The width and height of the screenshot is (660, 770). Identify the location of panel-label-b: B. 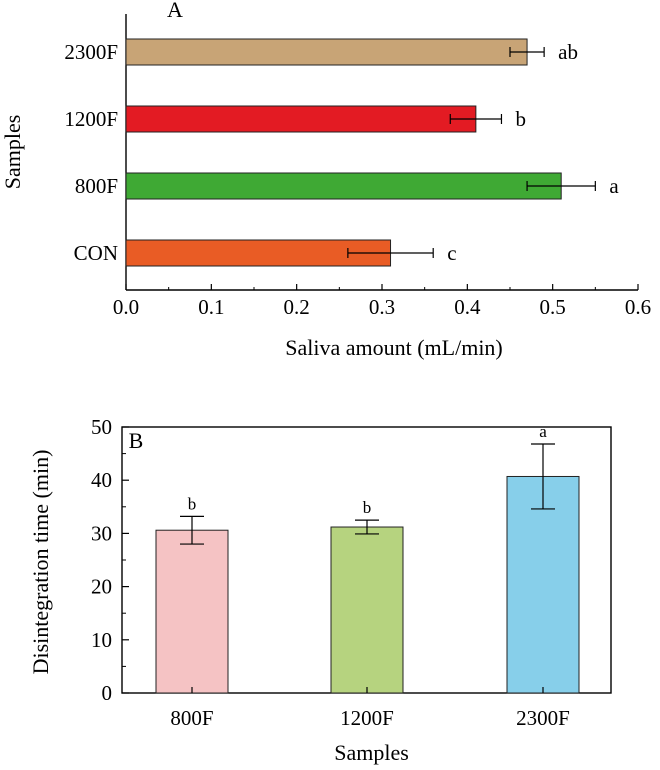
(136, 440).